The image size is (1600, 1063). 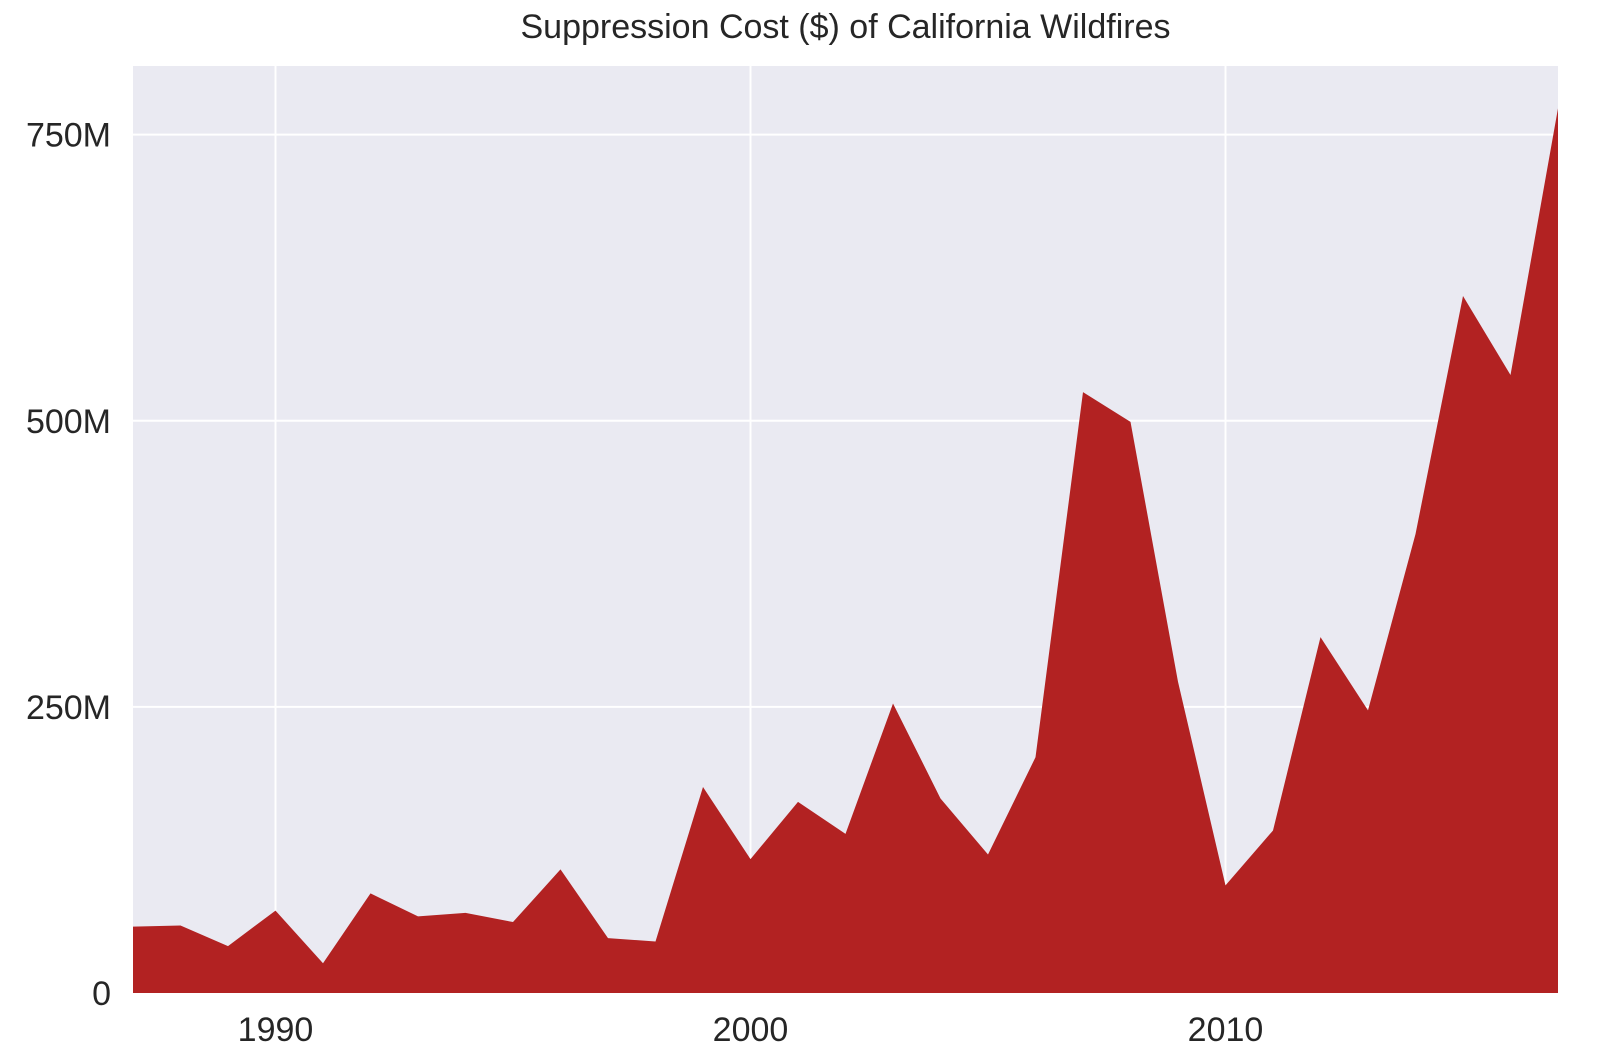 I want to click on x-tick-labels: 1990 2000 2010, so click(x=751, y=1030).